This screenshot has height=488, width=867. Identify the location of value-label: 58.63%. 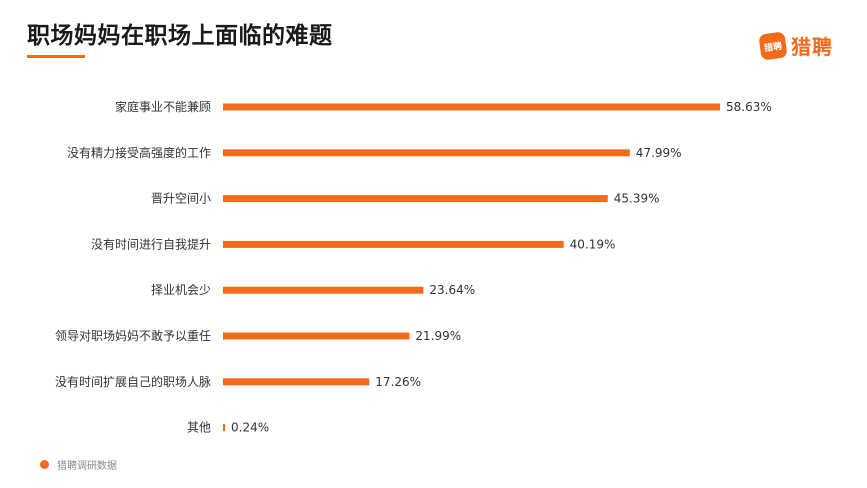
(749, 107).